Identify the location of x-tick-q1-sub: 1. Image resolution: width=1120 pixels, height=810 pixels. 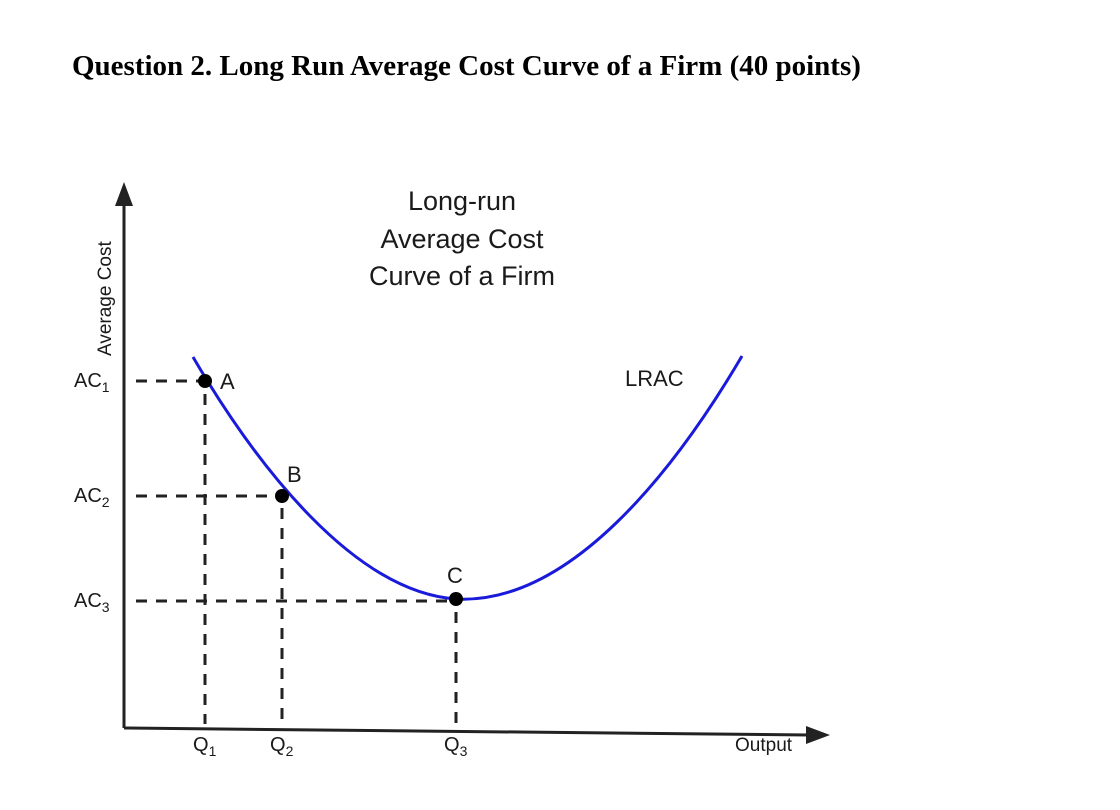
(213, 751).